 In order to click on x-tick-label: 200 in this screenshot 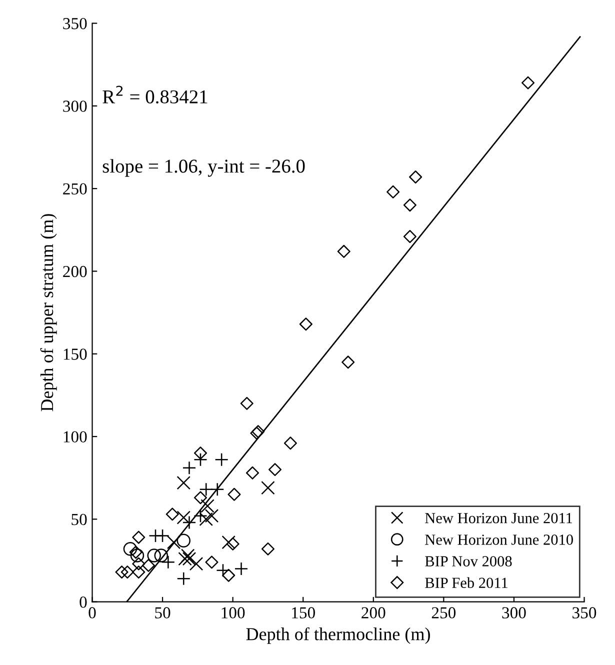, I will do `click(374, 612)`.